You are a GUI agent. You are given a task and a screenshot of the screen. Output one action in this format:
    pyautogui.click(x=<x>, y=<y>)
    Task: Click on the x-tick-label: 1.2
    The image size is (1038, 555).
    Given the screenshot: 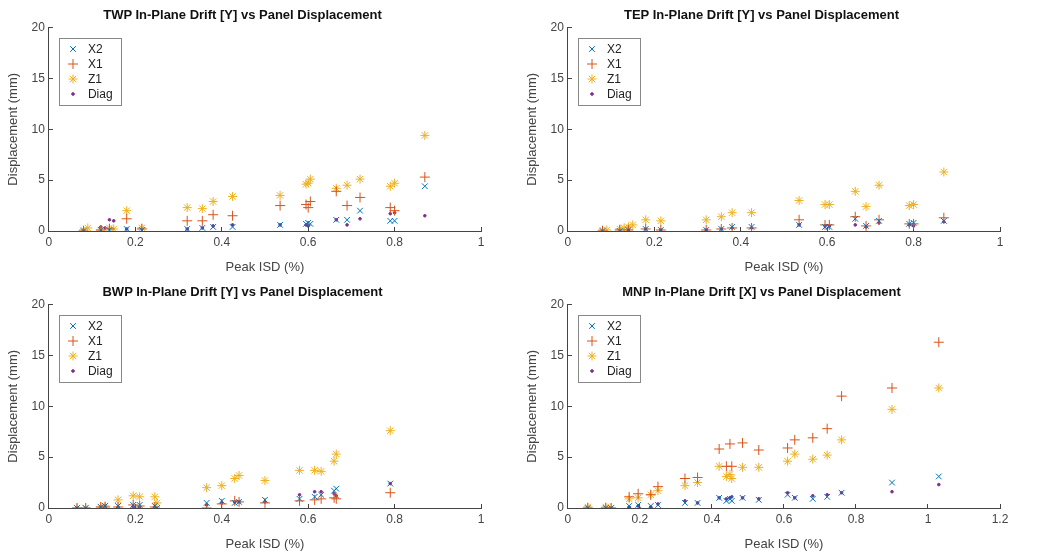 What is the action you would take?
    pyautogui.click(x=1000, y=518)
    